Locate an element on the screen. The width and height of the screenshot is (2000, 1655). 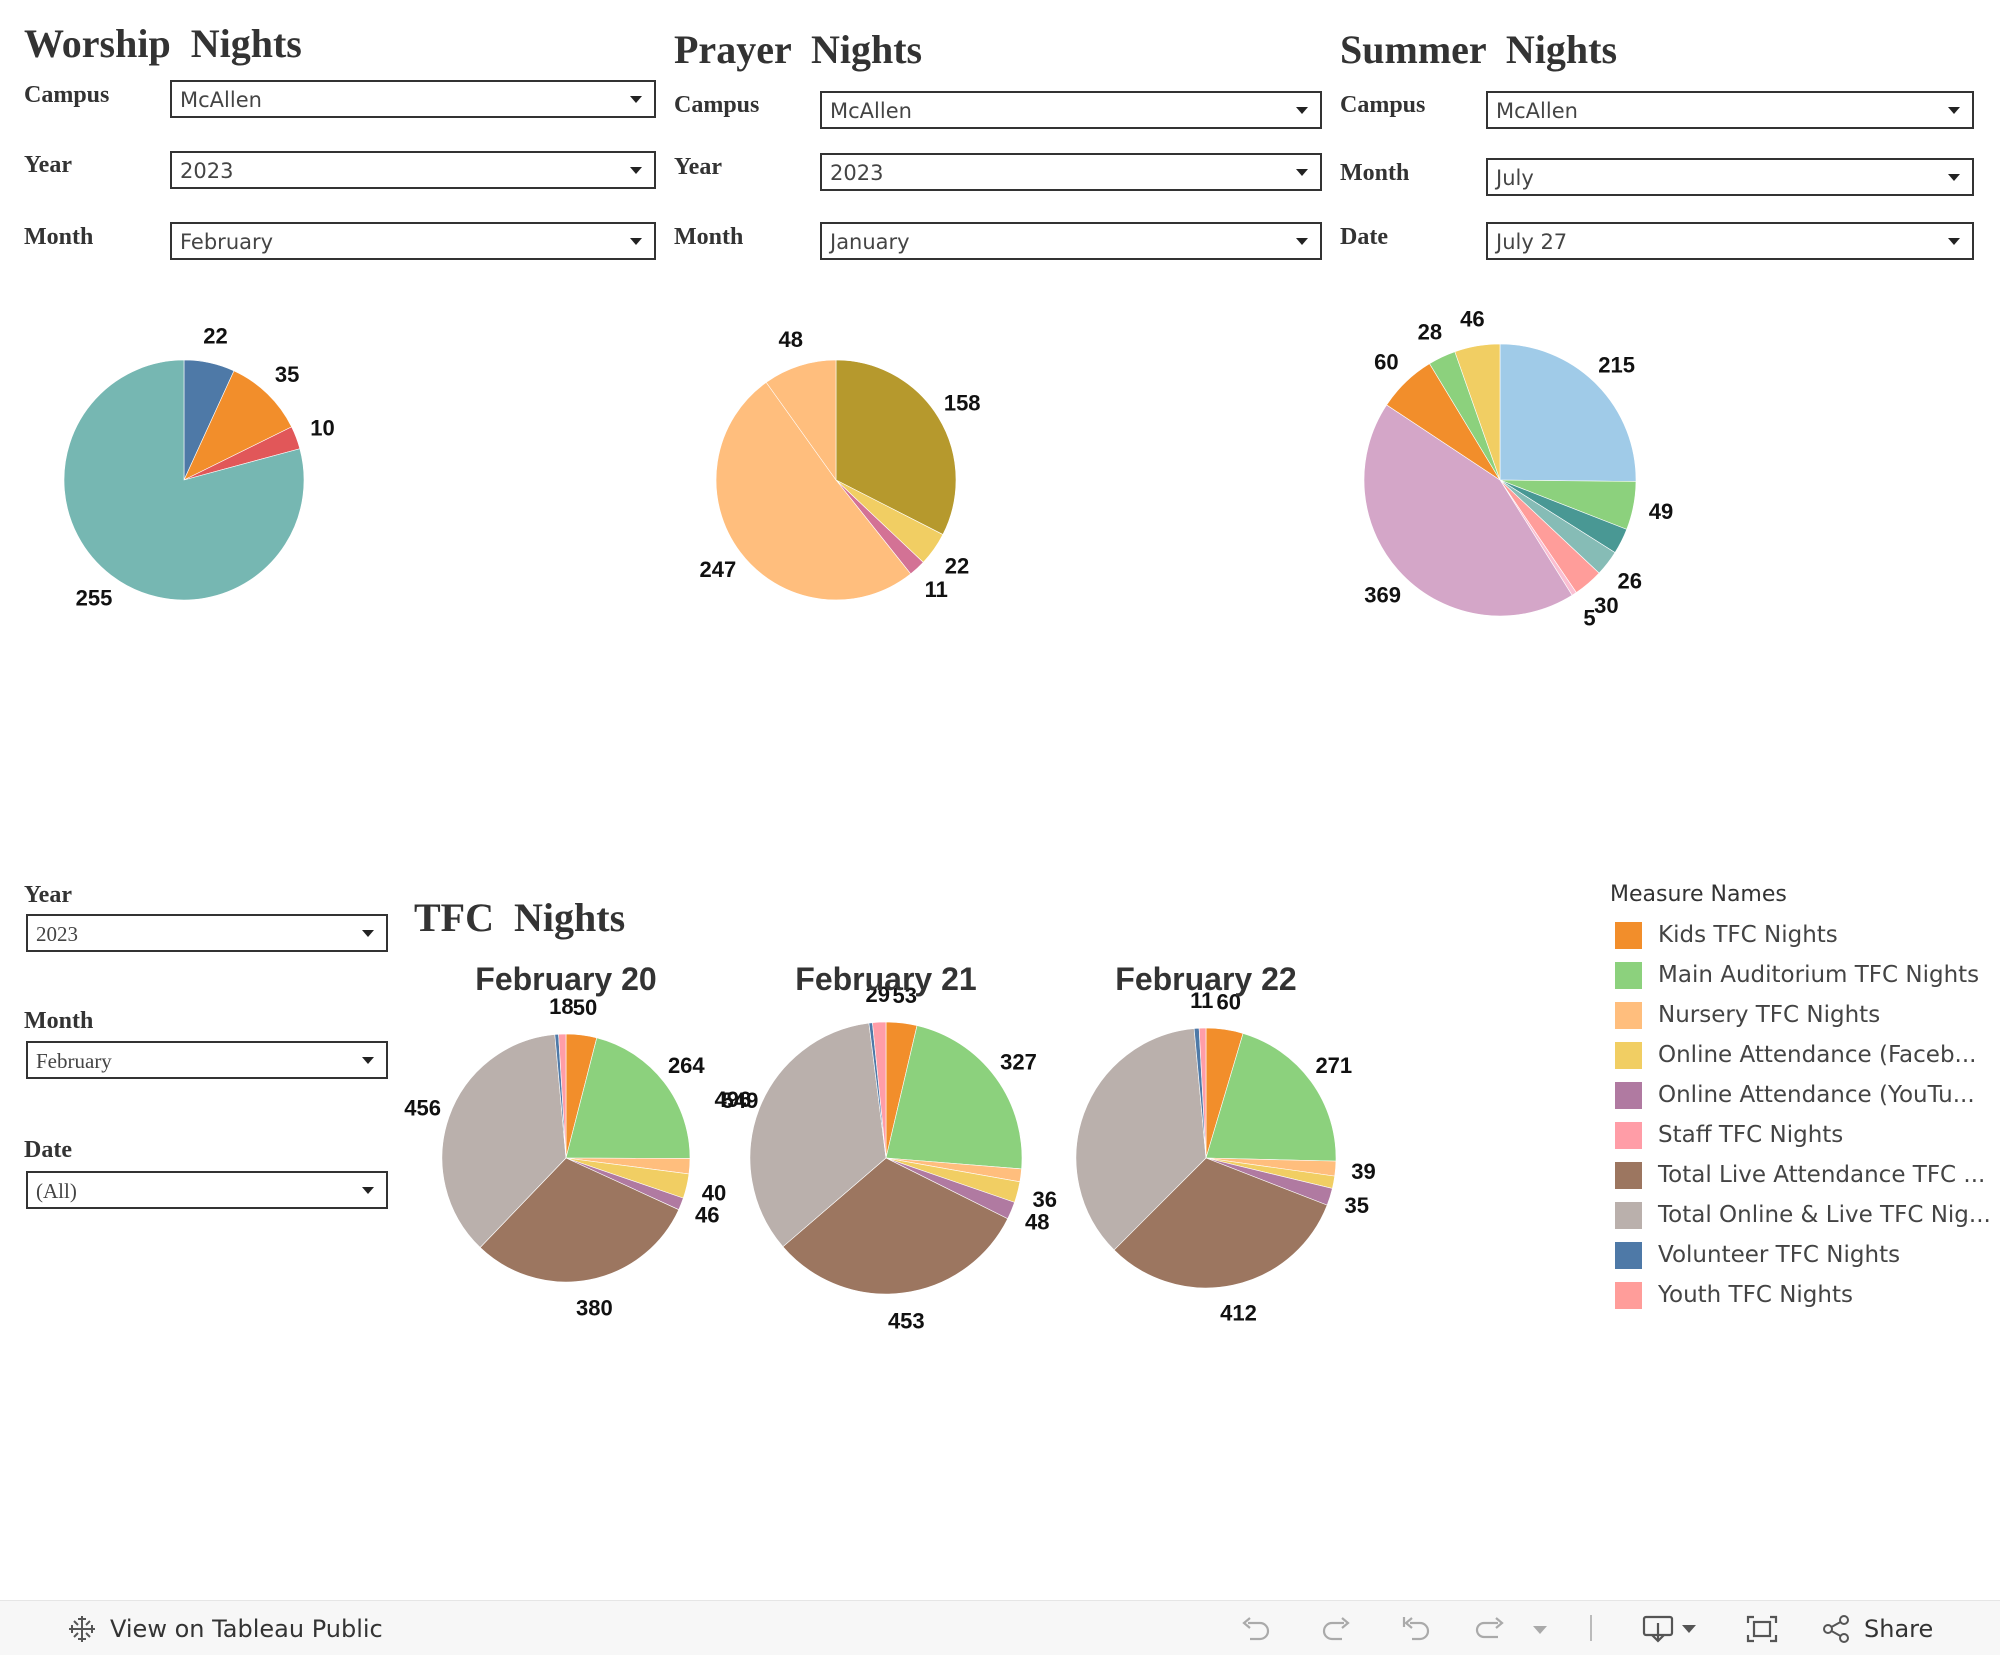
pie-data-label: 264 is located at coordinates (686, 1065).